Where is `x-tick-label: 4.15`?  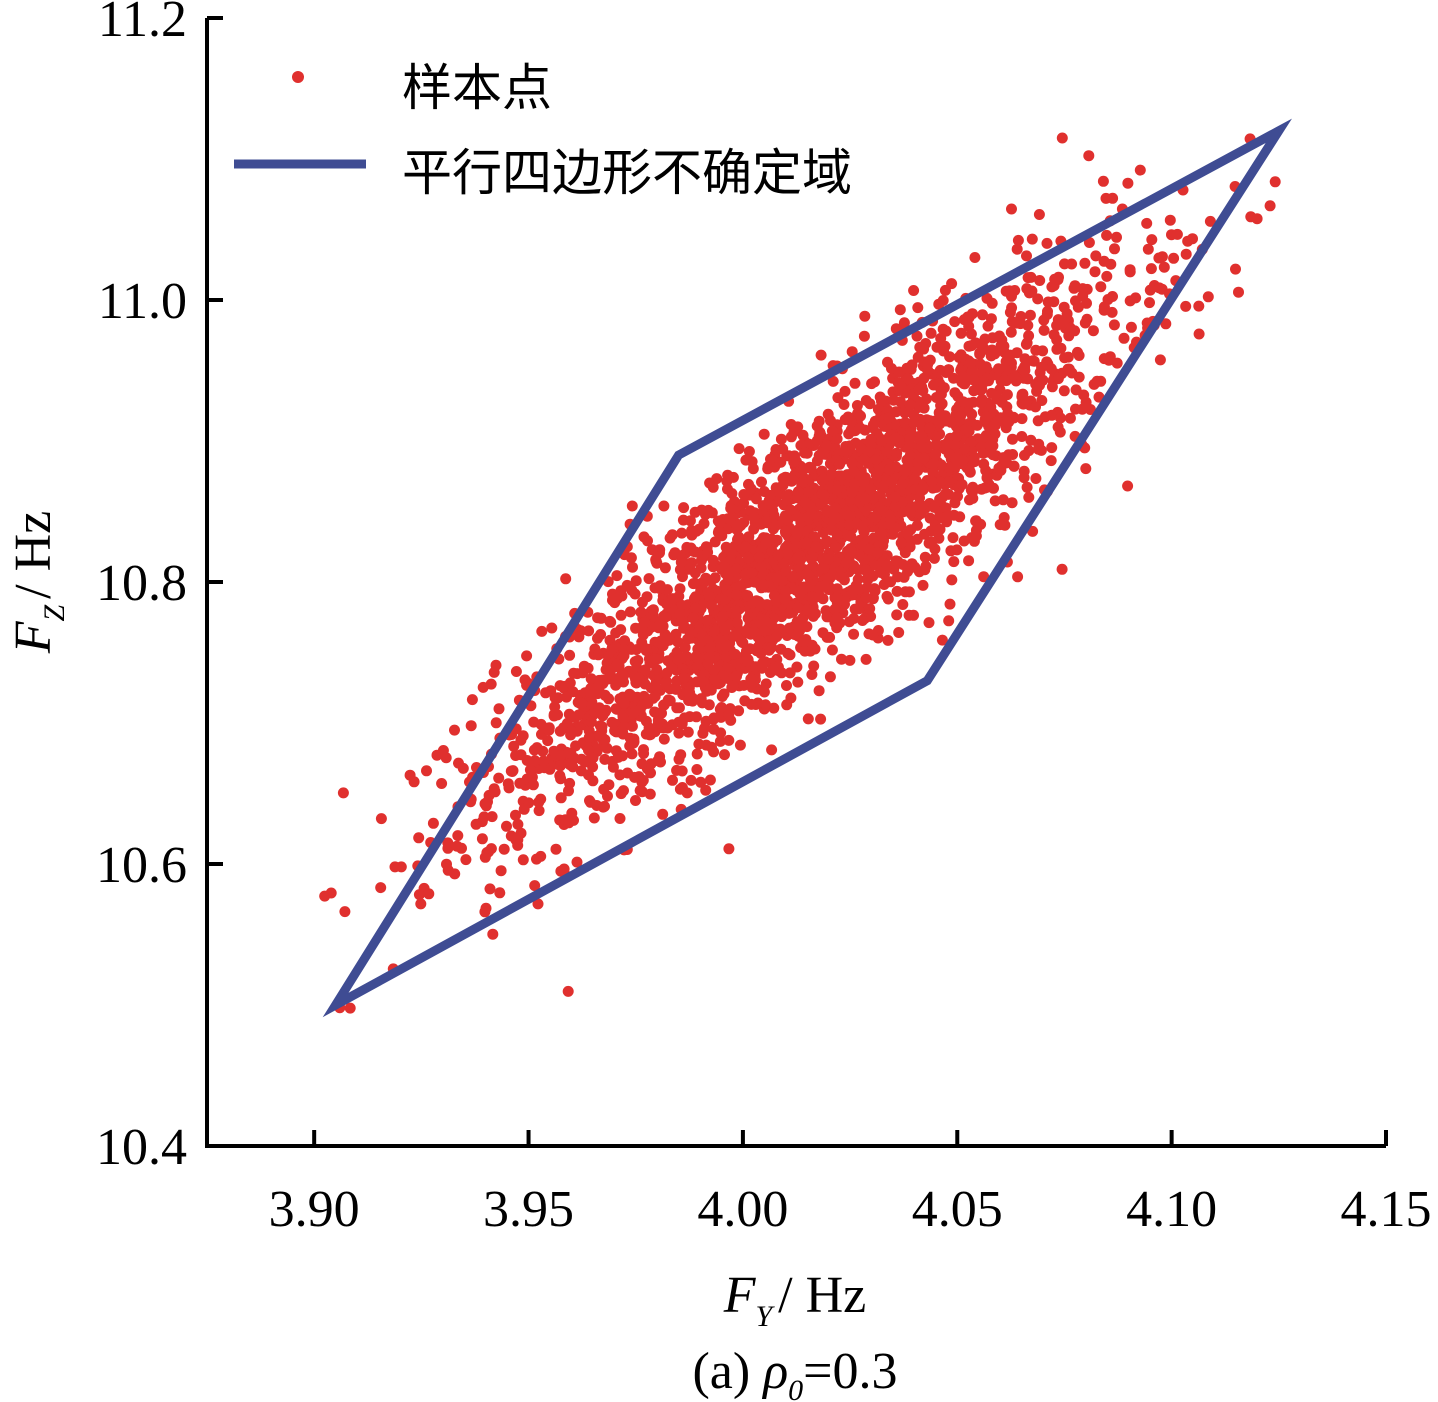 x-tick-label: 4.15 is located at coordinates (1386, 1209).